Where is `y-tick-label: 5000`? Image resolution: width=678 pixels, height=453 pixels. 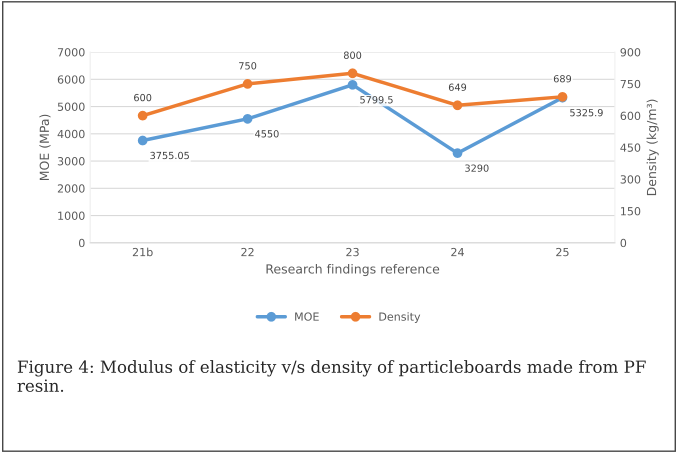 y-tick-label: 5000 is located at coordinates (71, 106).